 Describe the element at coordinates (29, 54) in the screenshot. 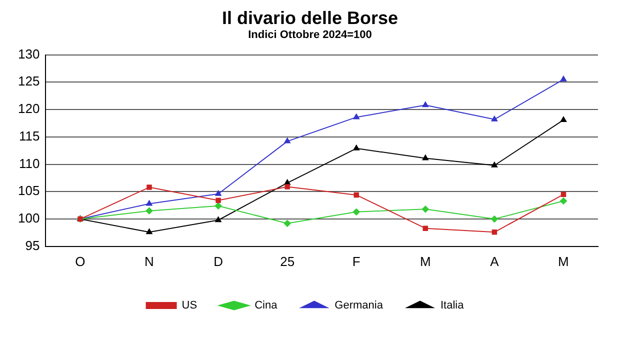

I see `y-tick-label: 130` at that location.